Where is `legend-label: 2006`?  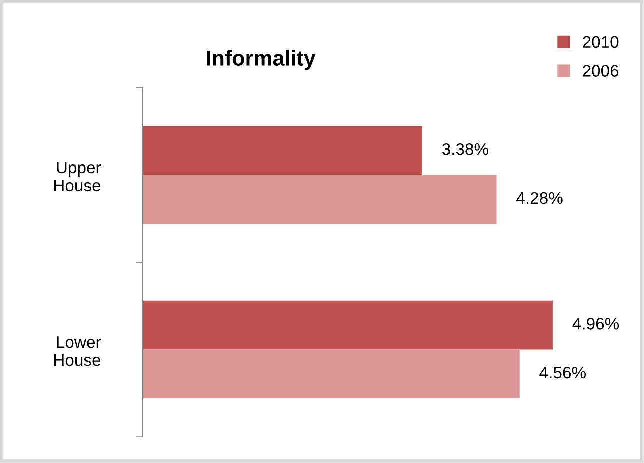 legend-label: 2006 is located at coordinates (601, 71).